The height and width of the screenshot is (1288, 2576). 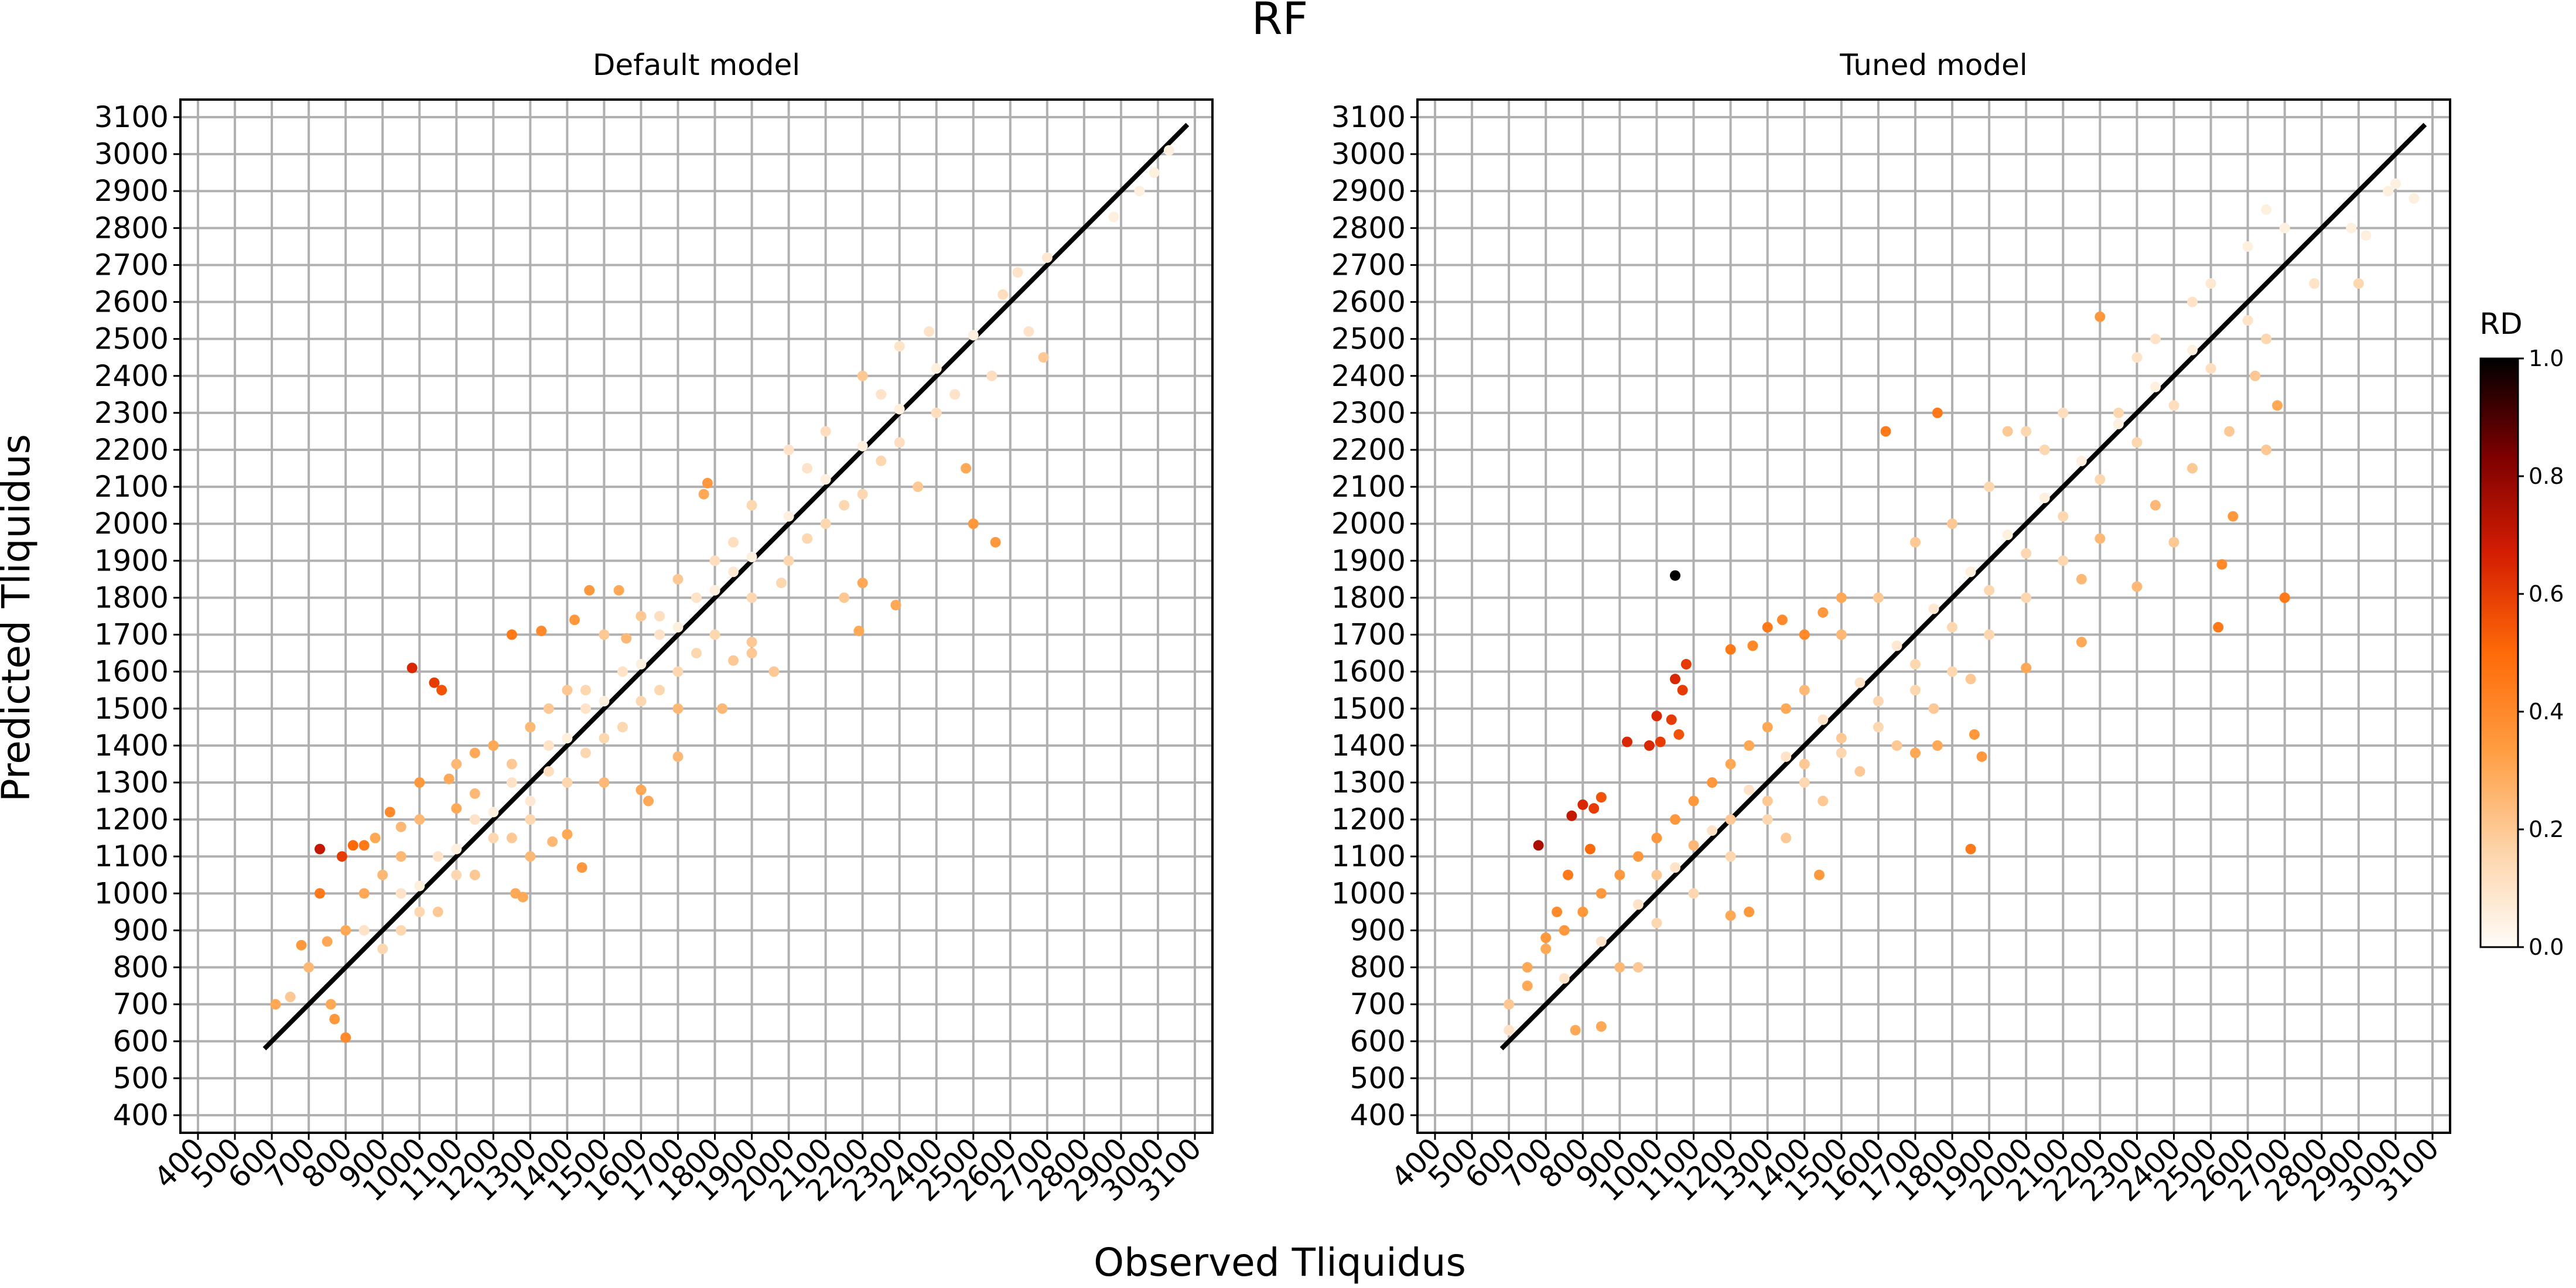 I want to click on y-tick-label: 500, so click(x=141, y=1078).